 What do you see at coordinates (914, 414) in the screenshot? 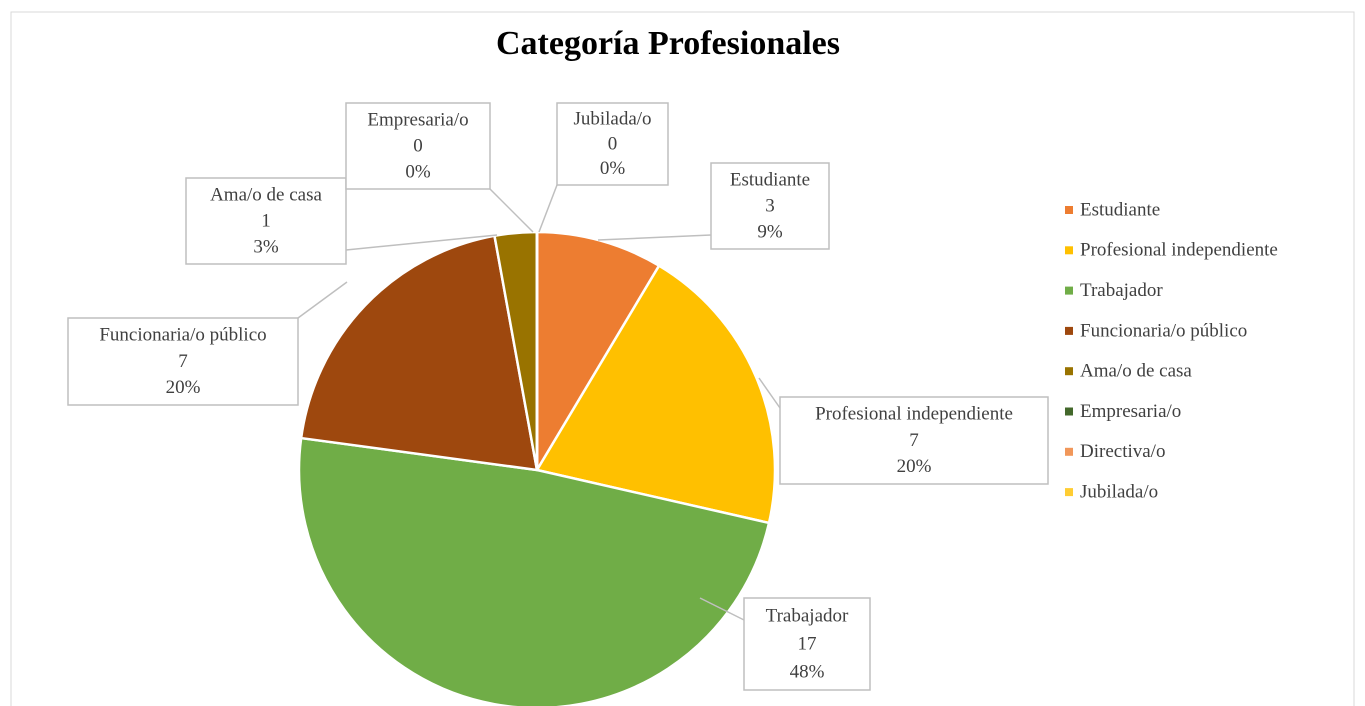
I see `data-label-name: Profesional independiente` at bounding box center [914, 414].